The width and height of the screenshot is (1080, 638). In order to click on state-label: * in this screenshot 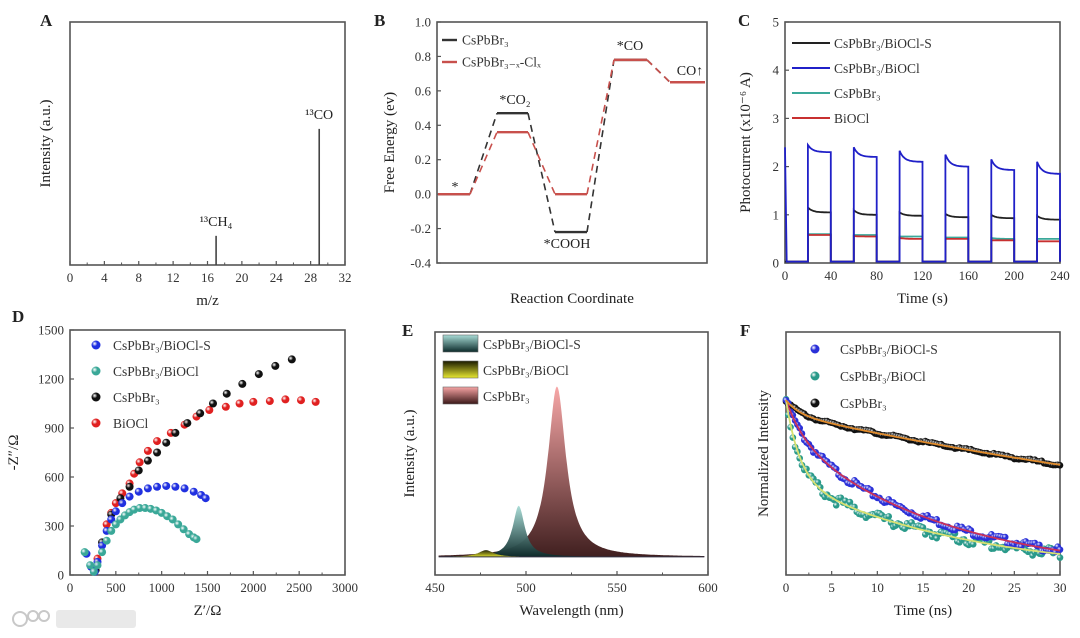, I will do `click(455, 187)`.